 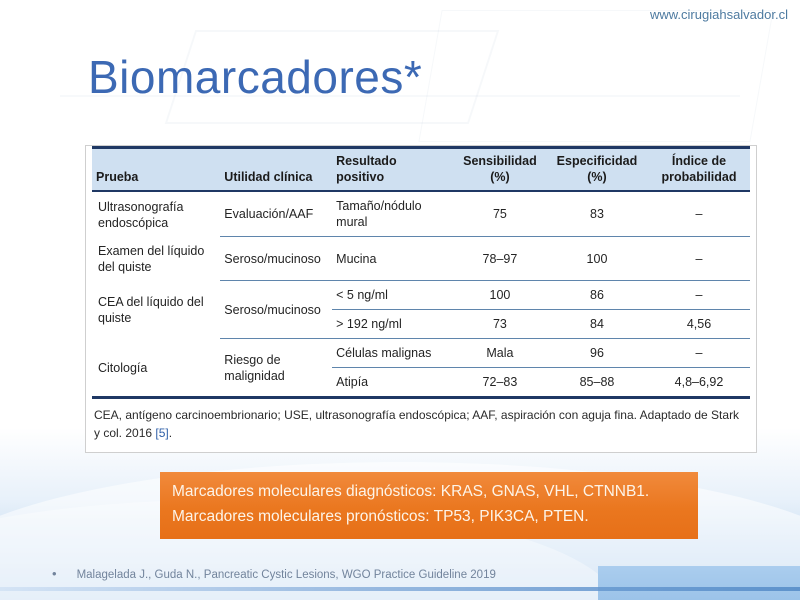 I want to click on table-row: > 192 ng/ml 73 84 4,56, so click(x=421, y=324).